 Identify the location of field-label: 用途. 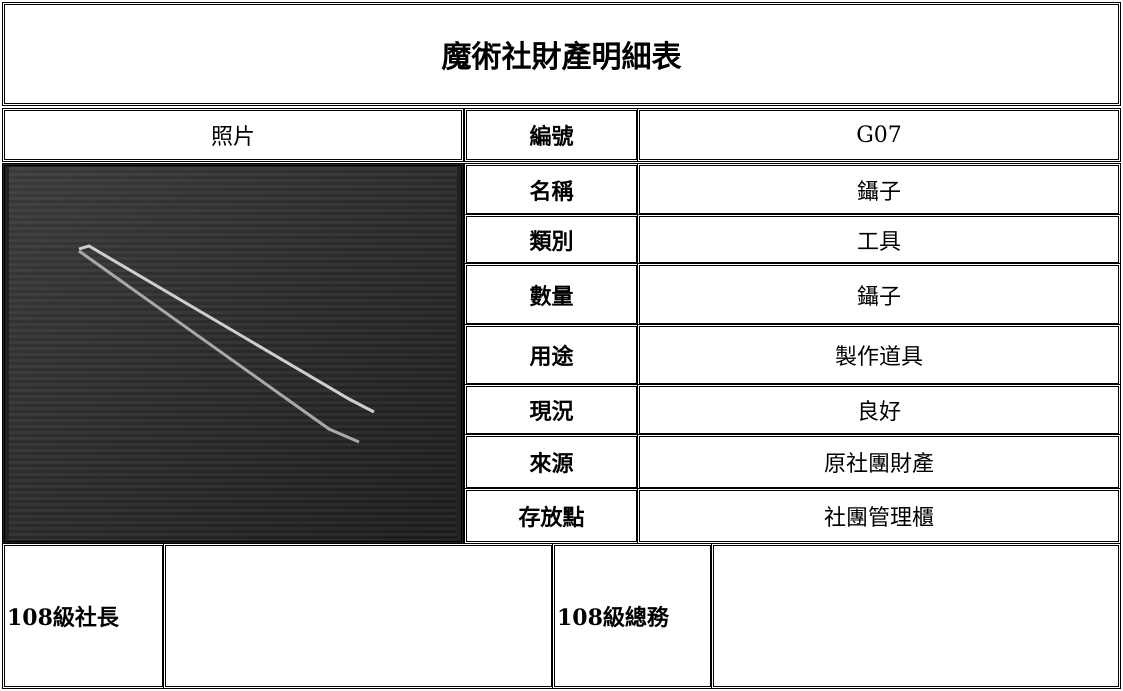
(551, 355).